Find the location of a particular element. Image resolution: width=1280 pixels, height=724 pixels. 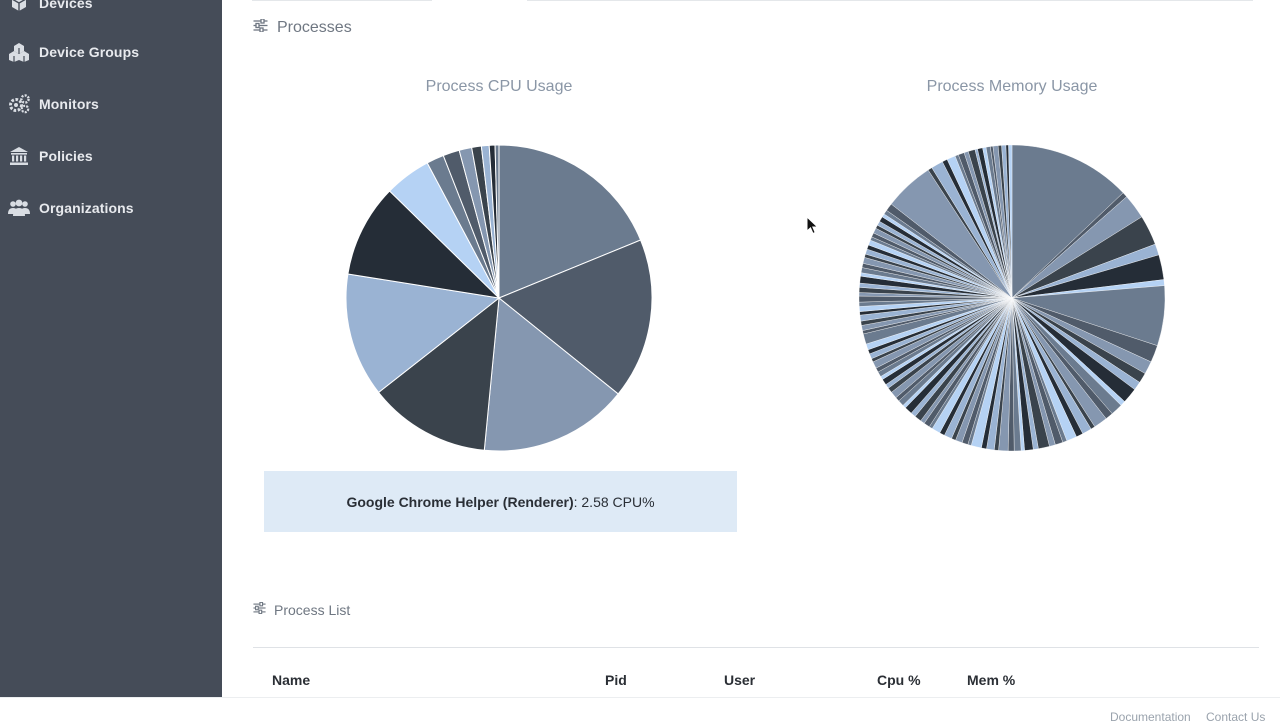

processes-section-header: Processes is located at coordinates (302, 27).